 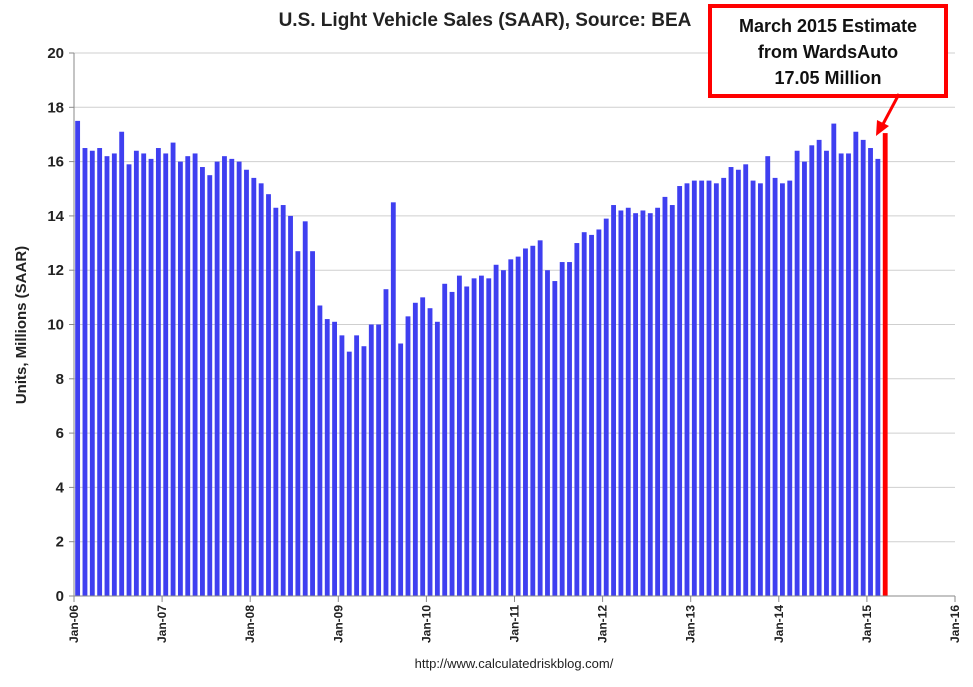 What do you see at coordinates (603, 624) in the screenshot?
I see `x-tick-label: Jan-12` at bounding box center [603, 624].